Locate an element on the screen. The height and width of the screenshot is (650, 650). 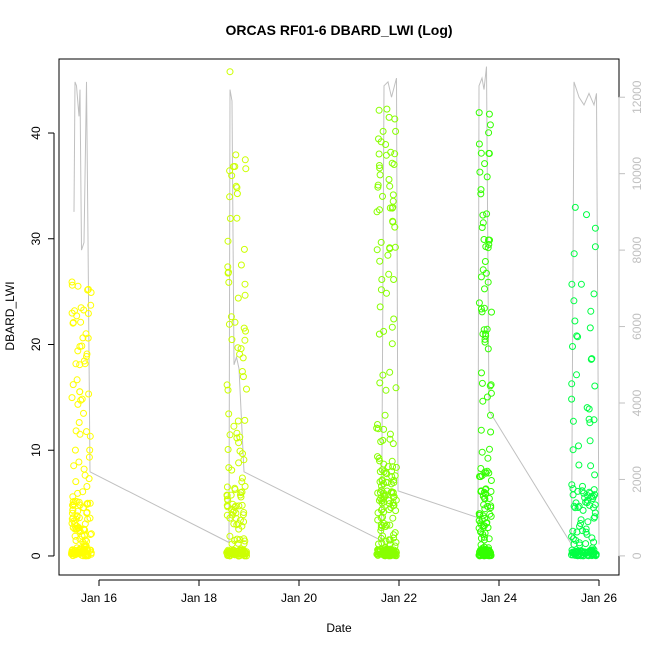
y-tick-label: 40 is located at coordinates (36, 133).